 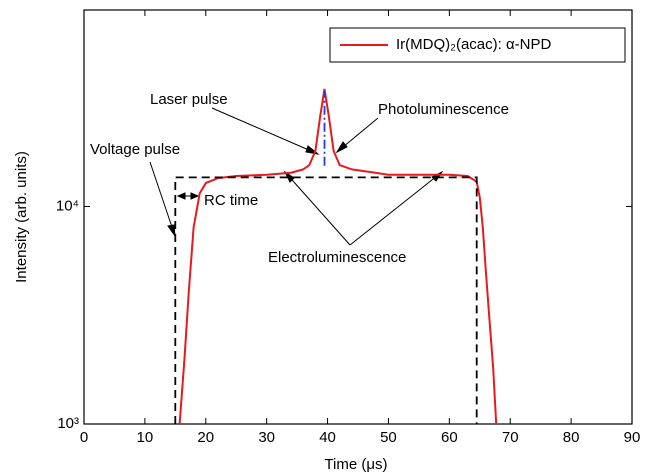 I want to click on x-tick-label: 40, so click(x=327, y=437).